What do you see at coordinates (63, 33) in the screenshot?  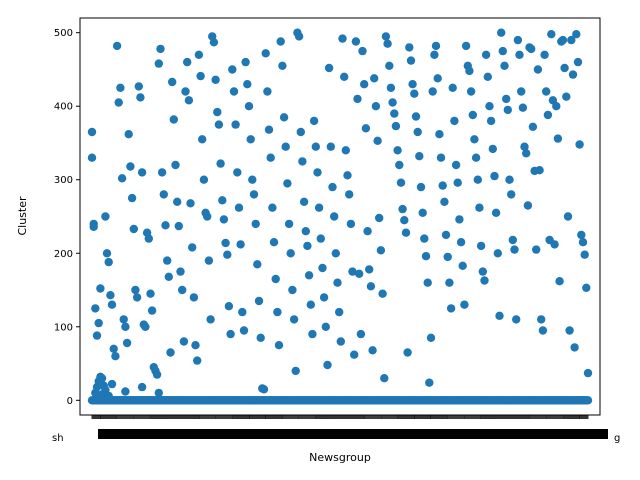 I see `y-tick-label: 500` at bounding box center [63, 33].